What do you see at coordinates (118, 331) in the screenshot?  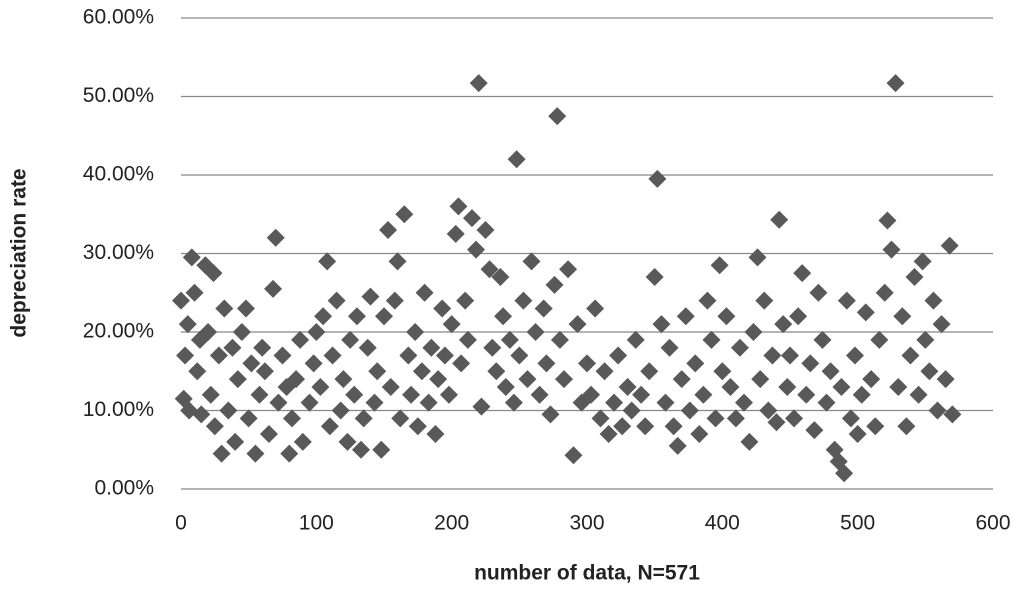 I see `y-tick-label: 20.00%` at bounding box center [118, 331].